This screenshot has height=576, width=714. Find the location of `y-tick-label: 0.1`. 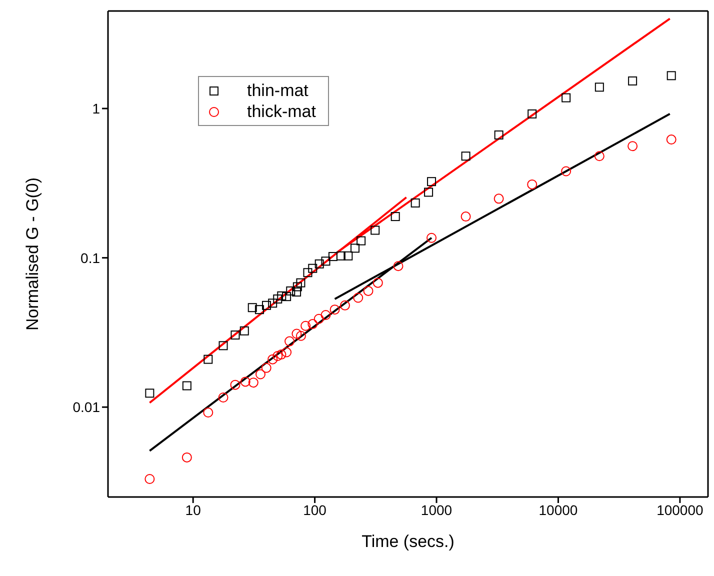

y-tick-label: 0.1 is located at coordinates (90, 258).